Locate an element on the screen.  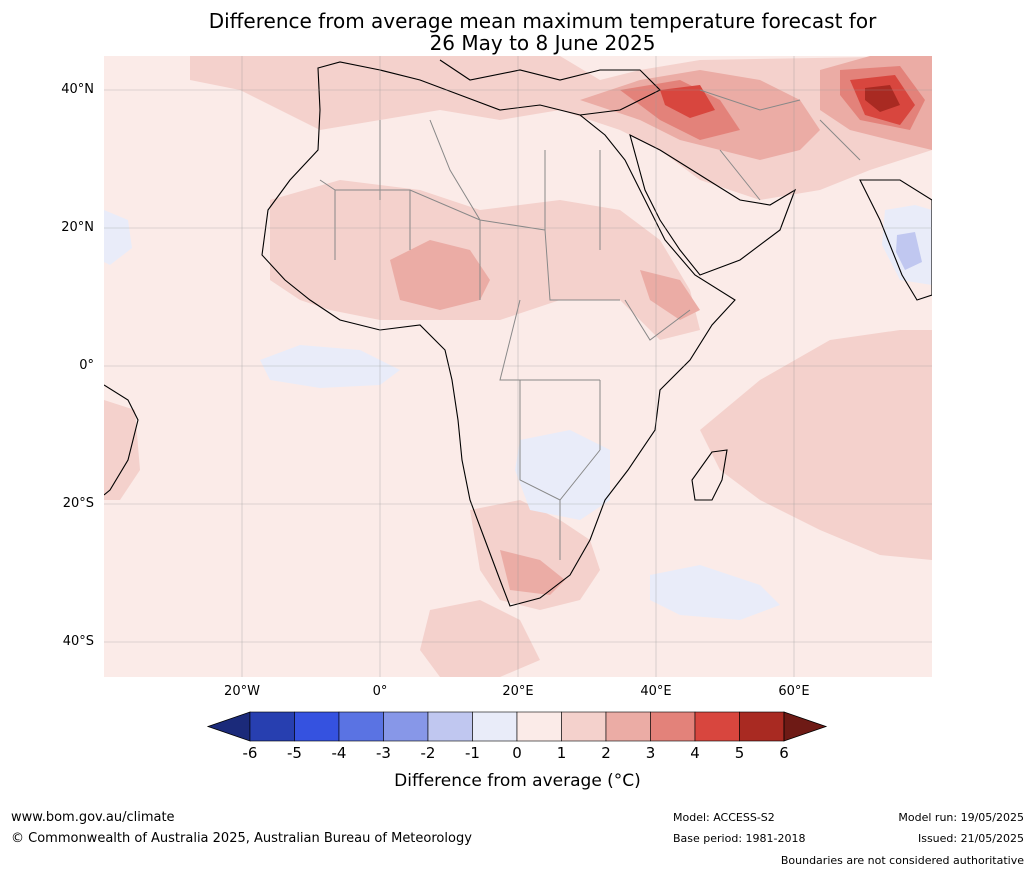
footer-base-period: Base period: 1981-2018 is located at coordinates (739, 838).